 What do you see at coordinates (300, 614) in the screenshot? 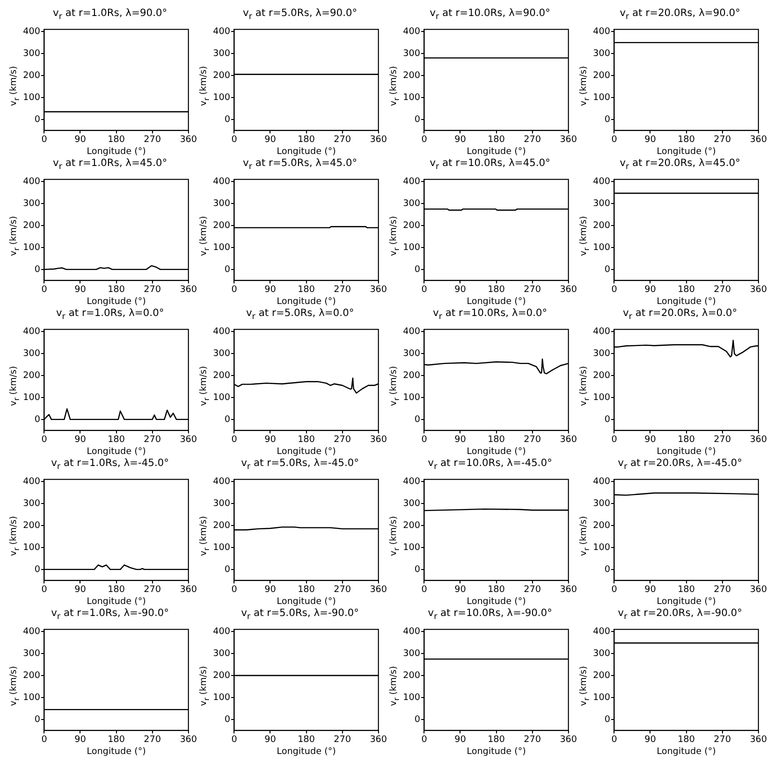
I see `chart-title: v$_{r}$ at r=5.0Rs, λ=-90.0°` at bounding box center [300, 614].